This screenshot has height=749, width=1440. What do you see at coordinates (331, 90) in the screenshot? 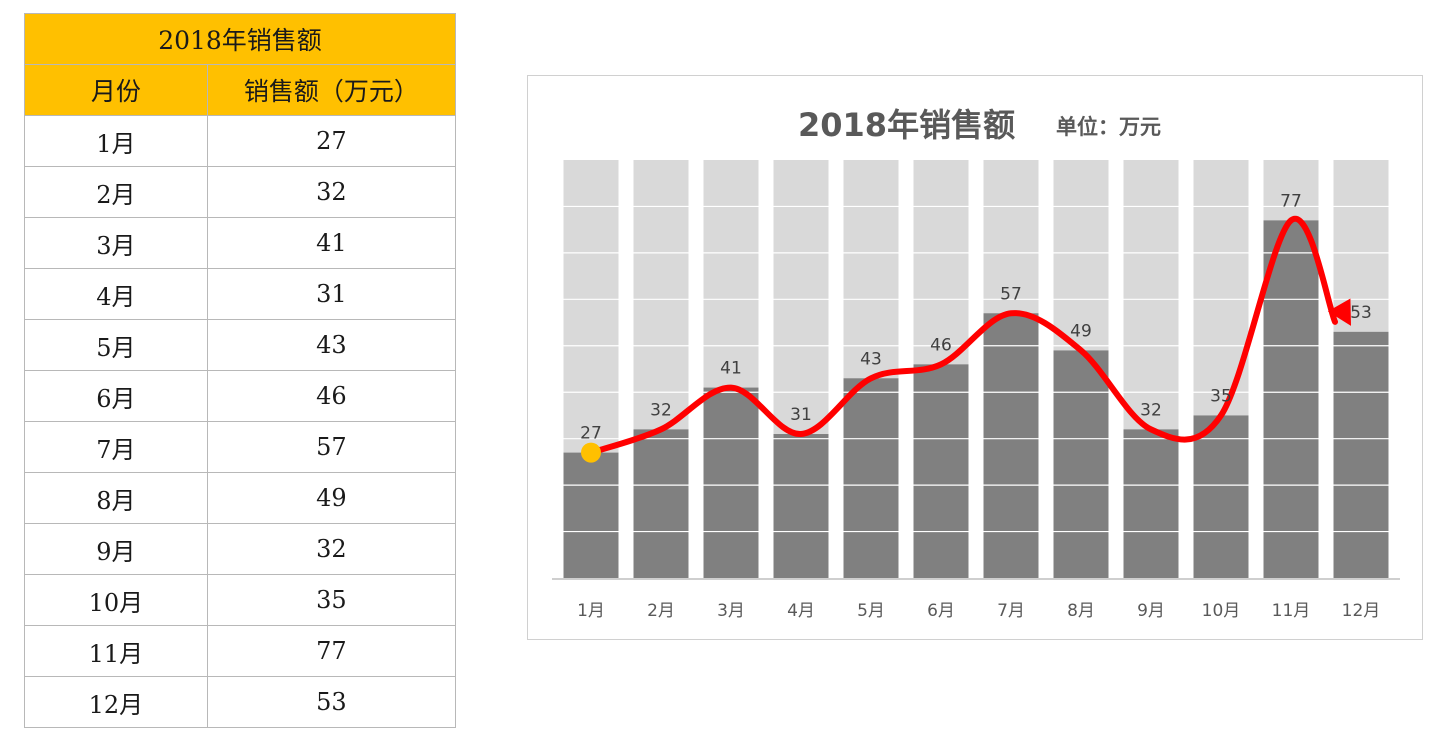
I see `header-sales: 销售额（万元）` at bounding box center [331, 90].